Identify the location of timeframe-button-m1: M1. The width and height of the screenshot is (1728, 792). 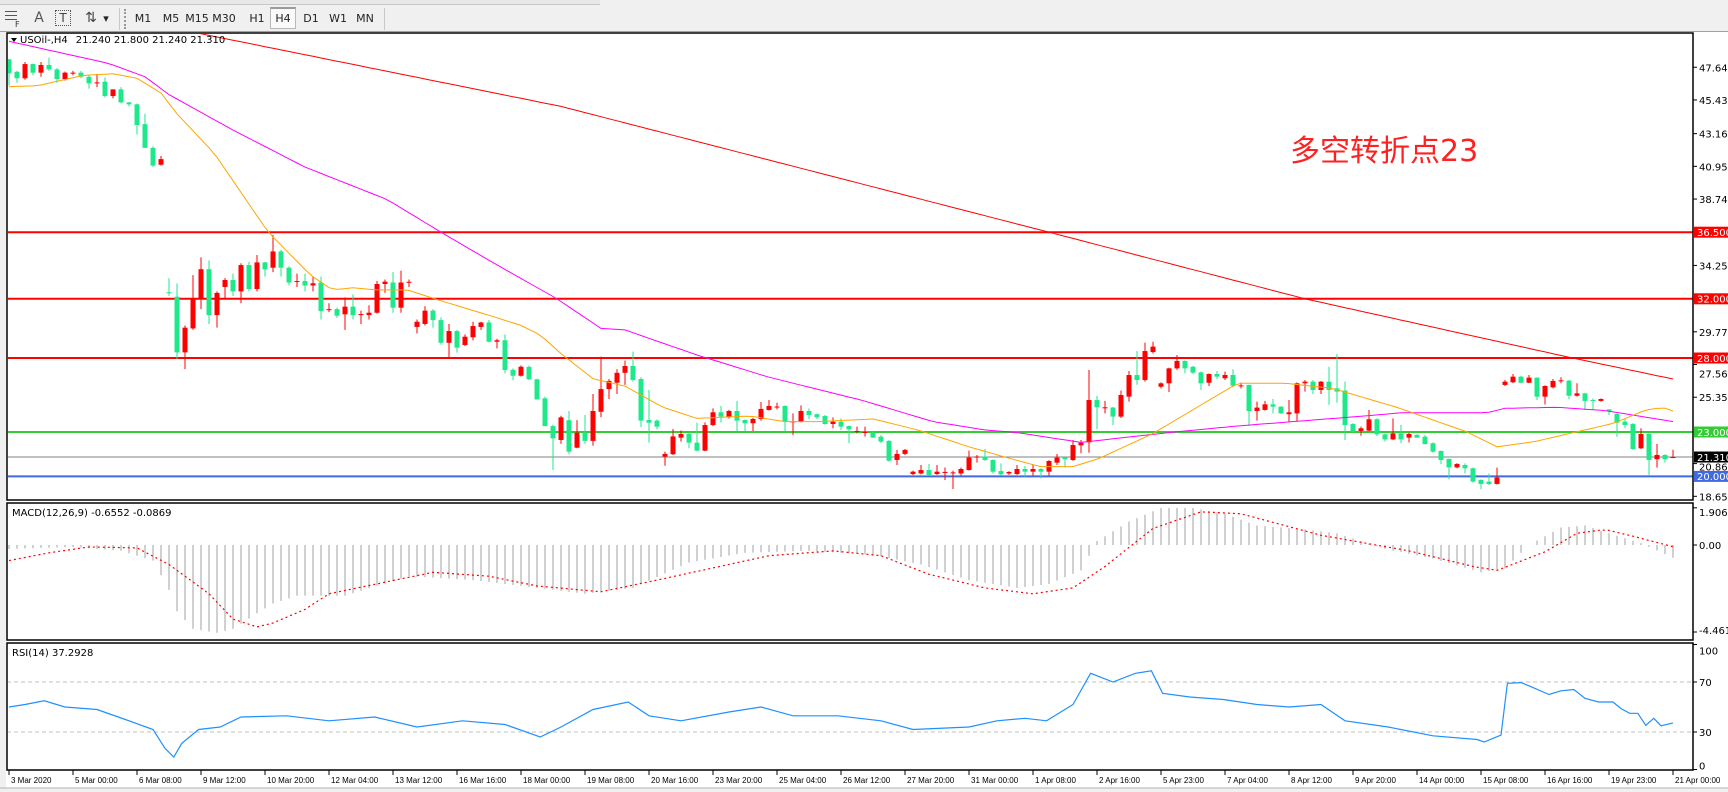
(143, 18).